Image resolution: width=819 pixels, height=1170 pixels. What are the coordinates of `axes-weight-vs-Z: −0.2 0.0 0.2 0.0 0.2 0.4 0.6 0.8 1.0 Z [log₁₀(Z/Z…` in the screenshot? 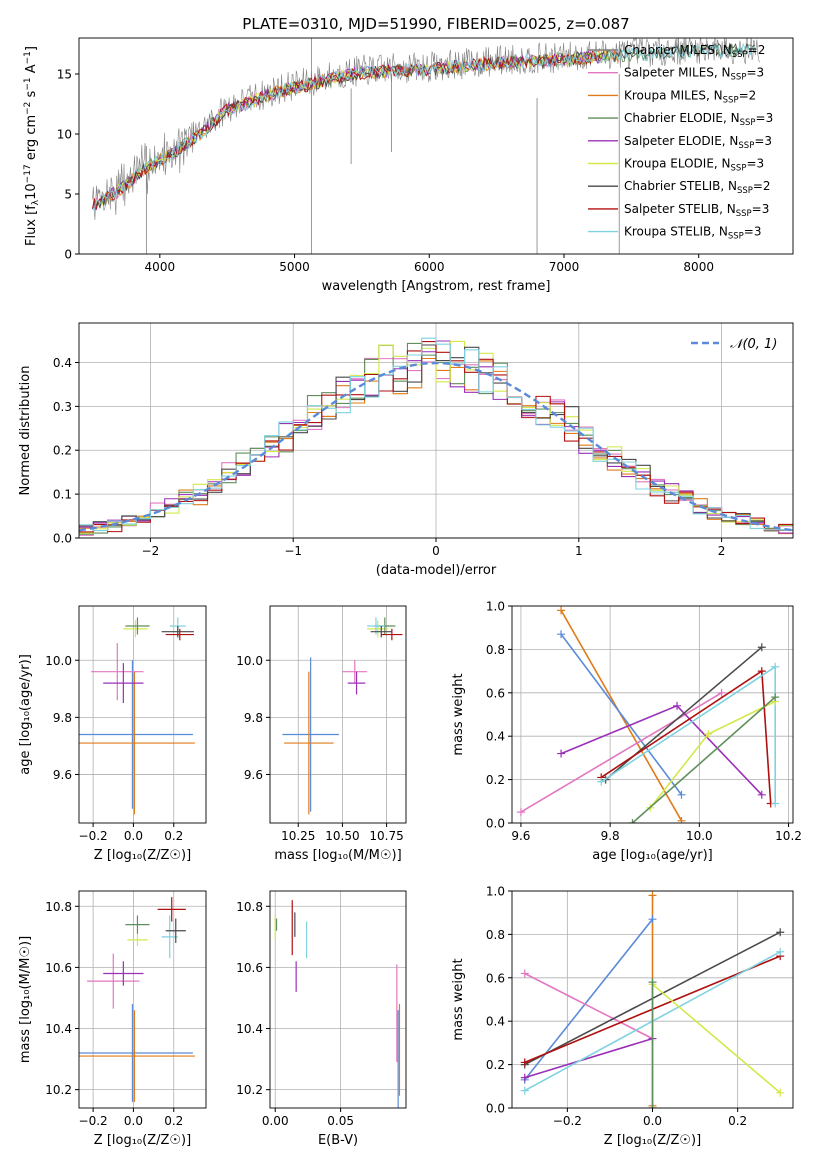 It's located at (622, 1016).